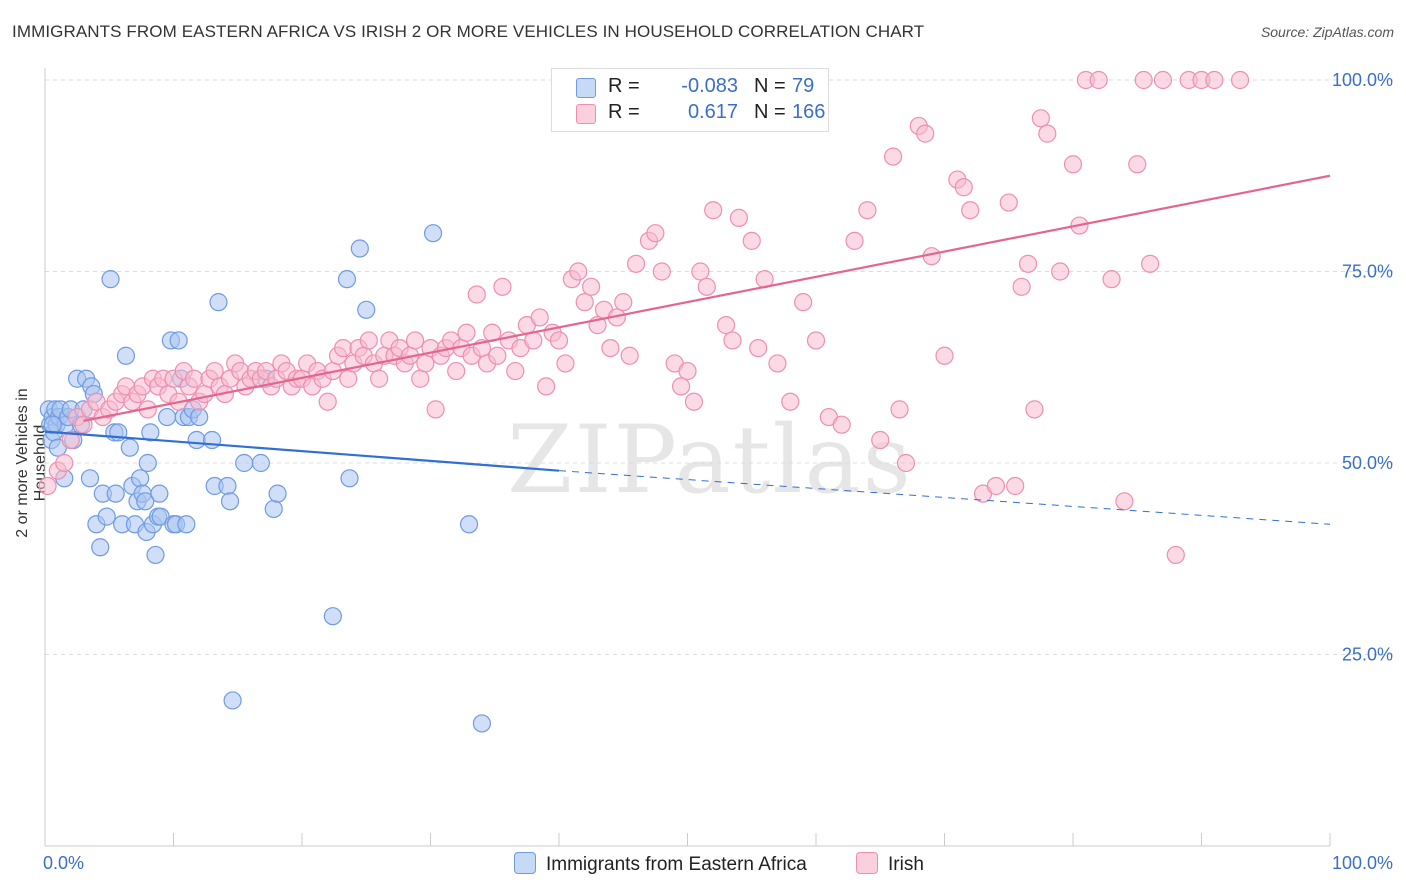 This screenshot has height=892, width=1406. I want to click on legend-r-value: 0.617, so click(712, 112).